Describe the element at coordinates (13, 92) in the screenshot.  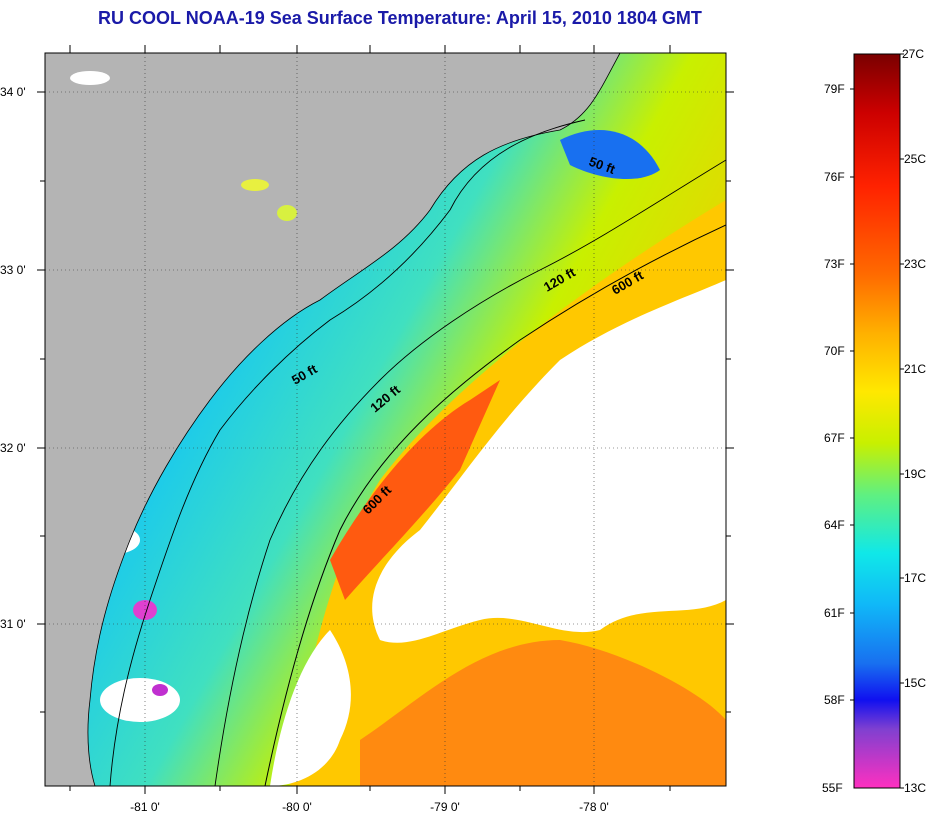
I see `lat-tick-label: 34 0'` at that location.